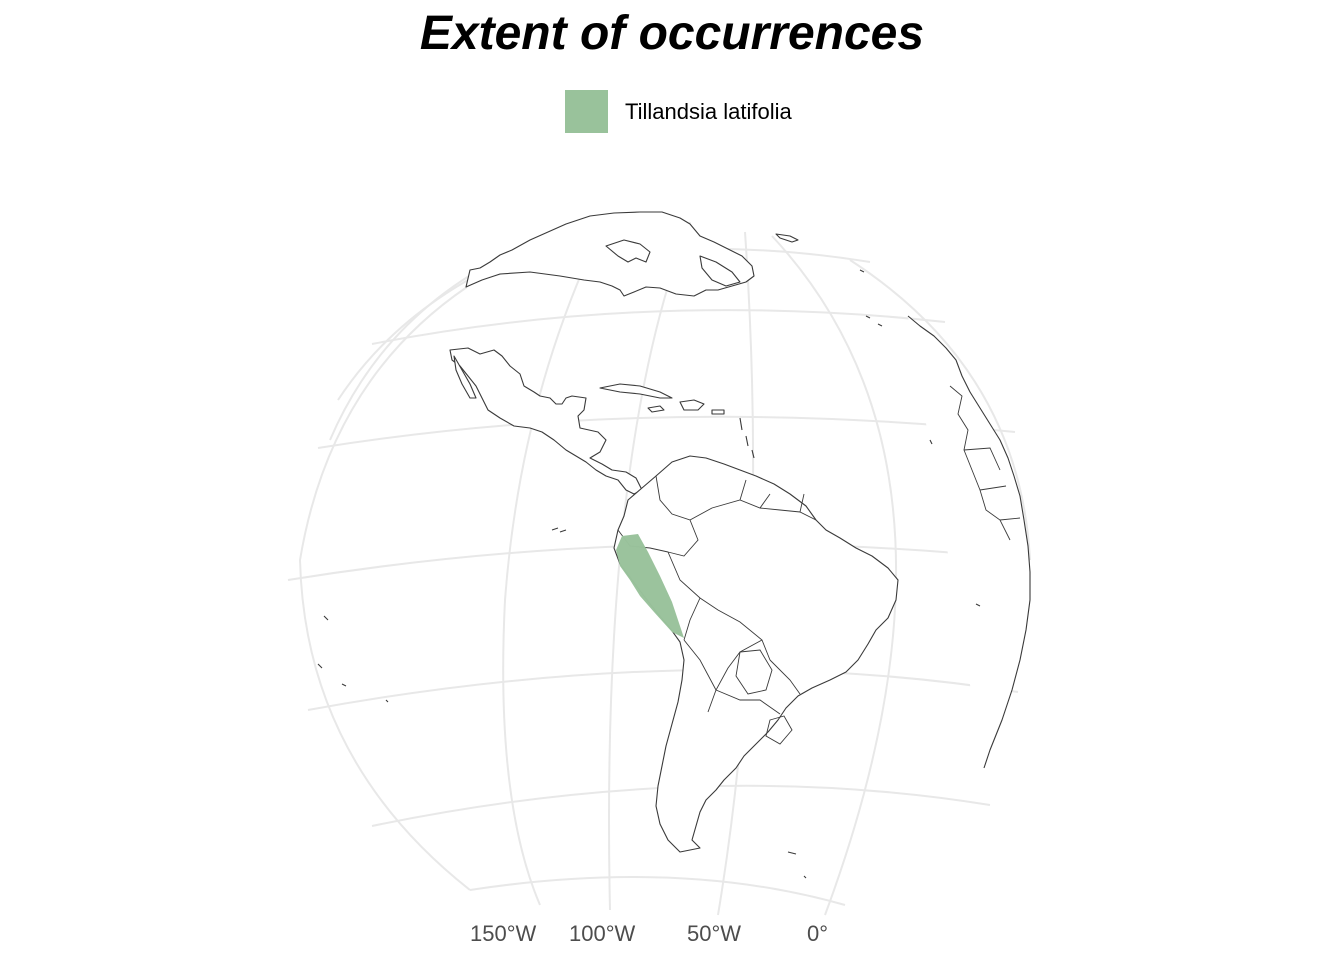  Describe the element at coordinates (353, 659) in the screenshot. I see `pacific-islets` at that location.